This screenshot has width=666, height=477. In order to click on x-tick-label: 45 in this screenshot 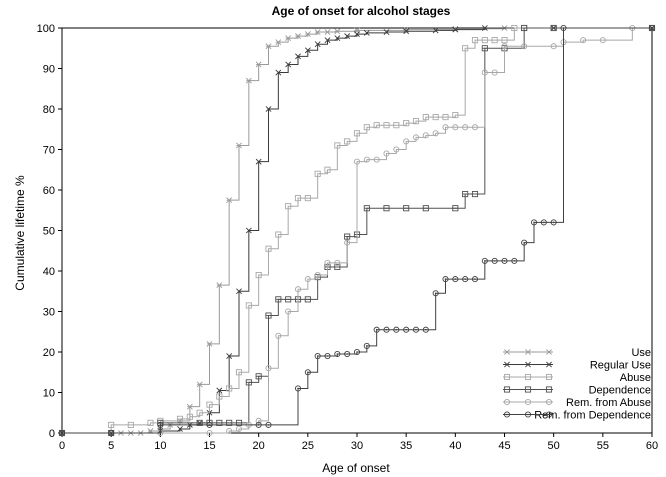, I will do `click(504, 446)`.